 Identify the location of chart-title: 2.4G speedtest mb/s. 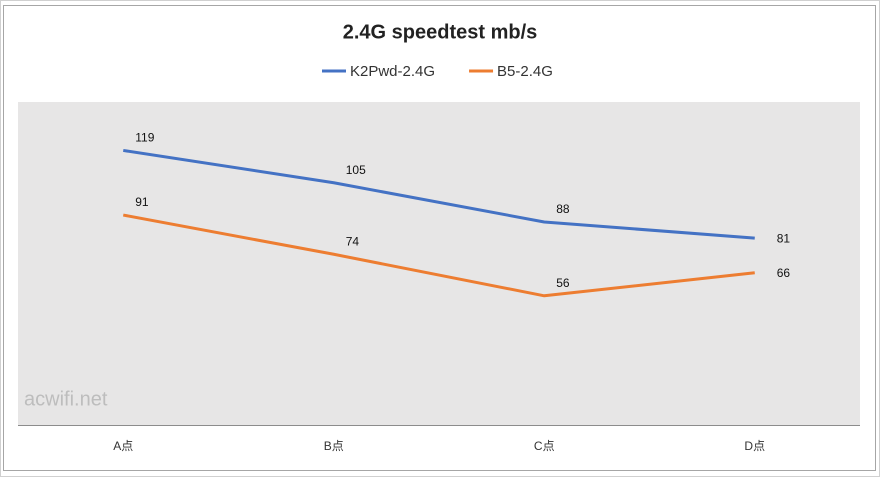
(440, 32).